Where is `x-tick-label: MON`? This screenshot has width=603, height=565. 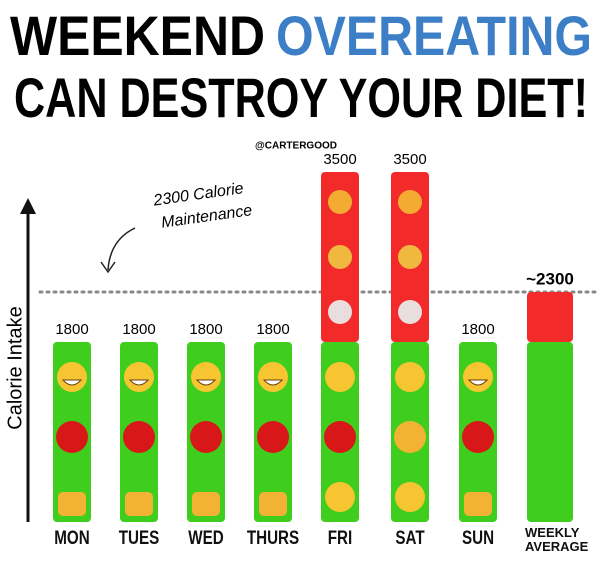 x-tick-label: MON is located at coordinates (72, 538).